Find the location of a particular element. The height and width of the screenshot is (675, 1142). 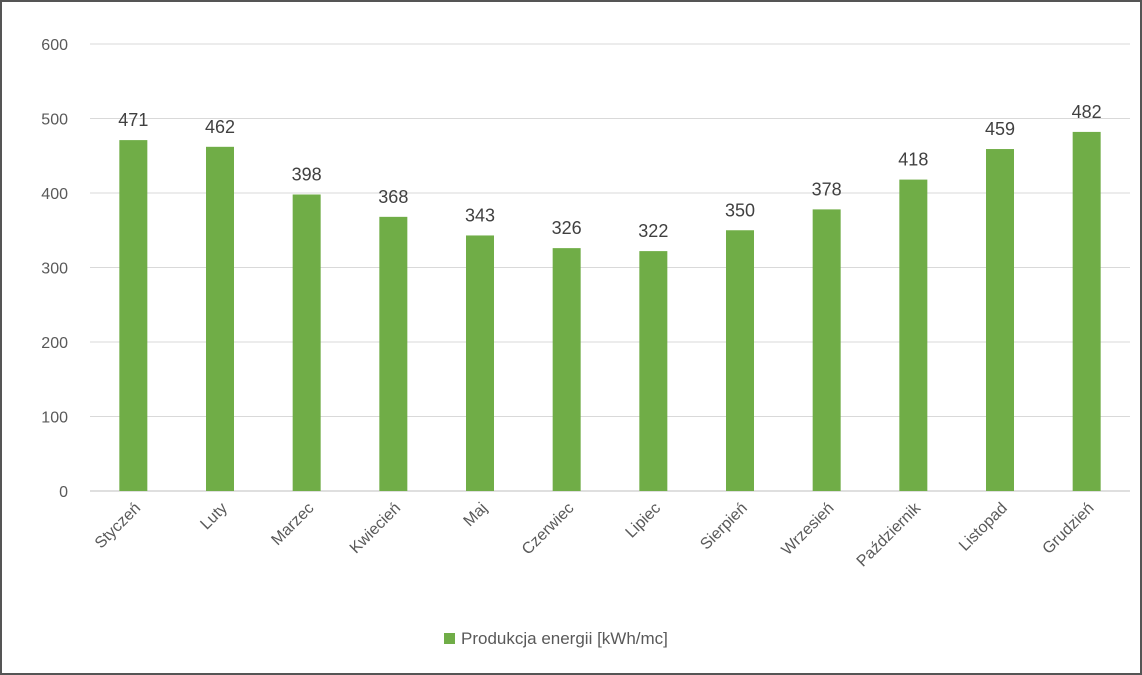

data-label: 462 is located at coordinates (220, 127).